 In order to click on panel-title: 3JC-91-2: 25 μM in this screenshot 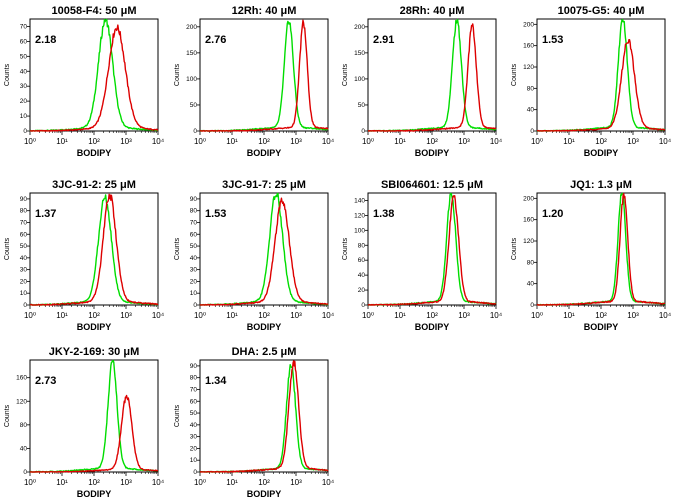, I will do `click(94, 185)`.